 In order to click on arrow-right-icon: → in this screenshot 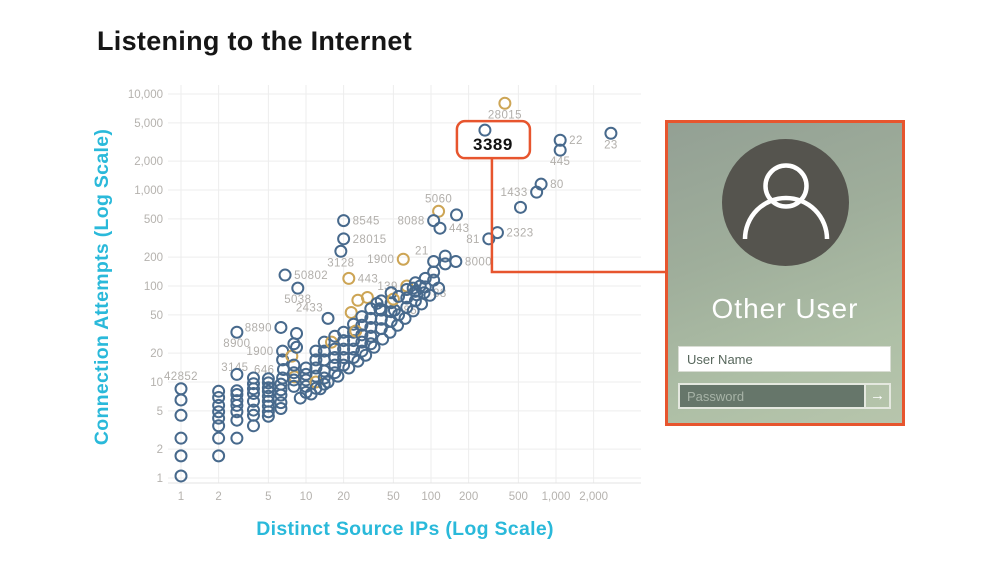, I will do `click(877, 395)`.